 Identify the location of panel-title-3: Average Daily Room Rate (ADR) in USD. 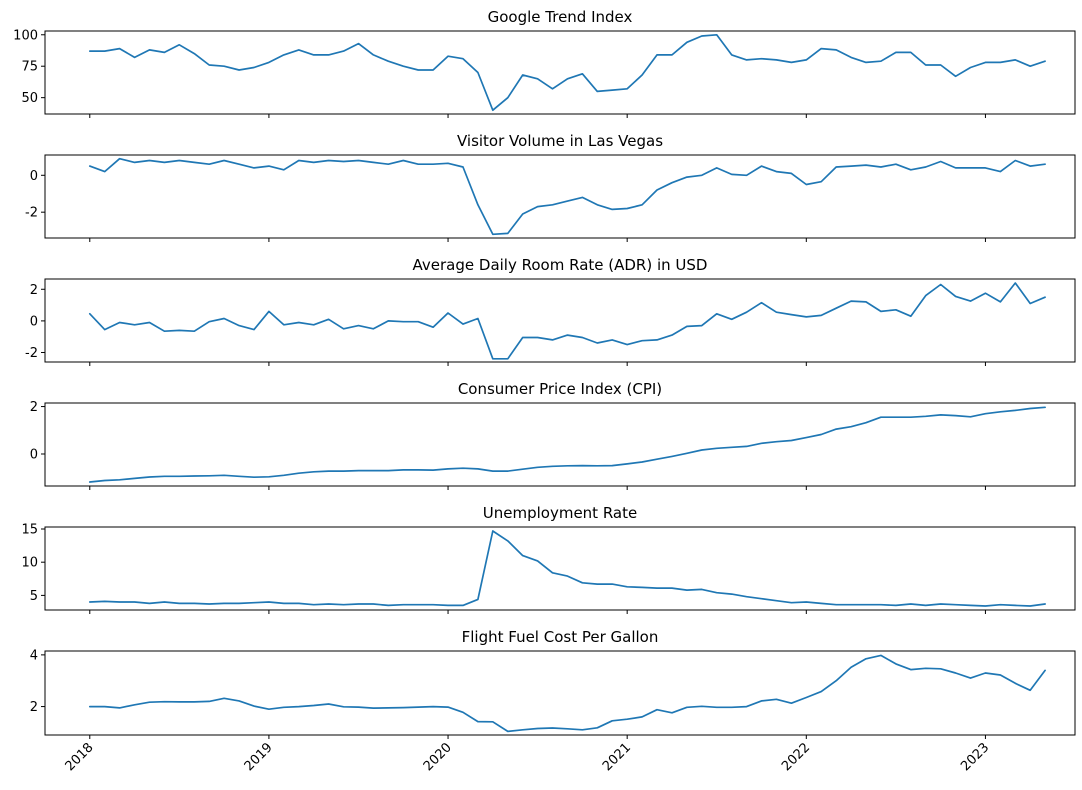
(560, 265).